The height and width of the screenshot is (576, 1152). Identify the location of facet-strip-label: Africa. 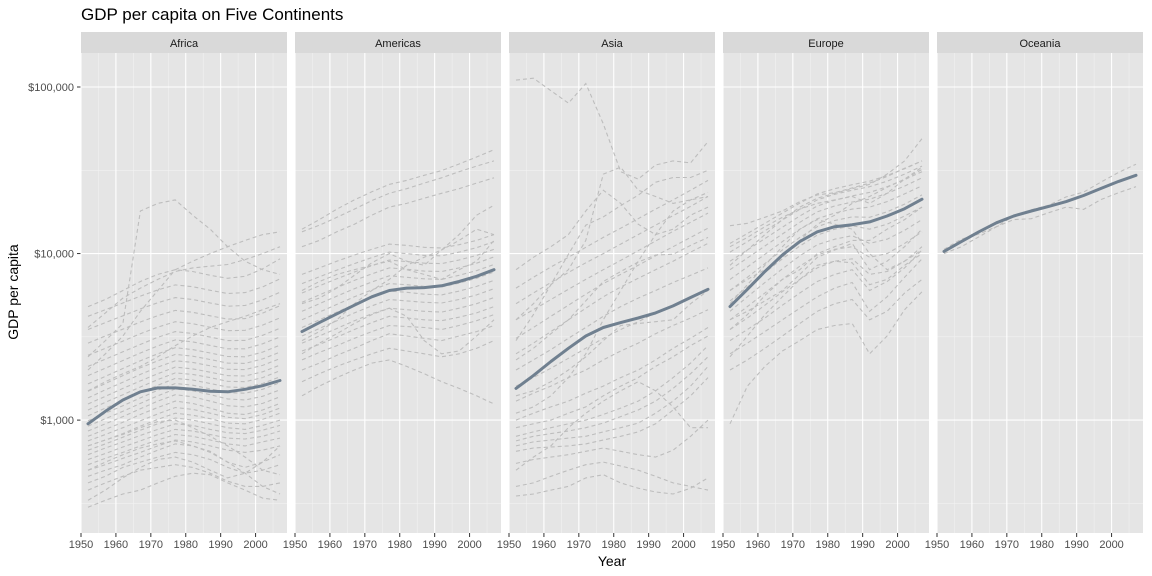
(184, 44).